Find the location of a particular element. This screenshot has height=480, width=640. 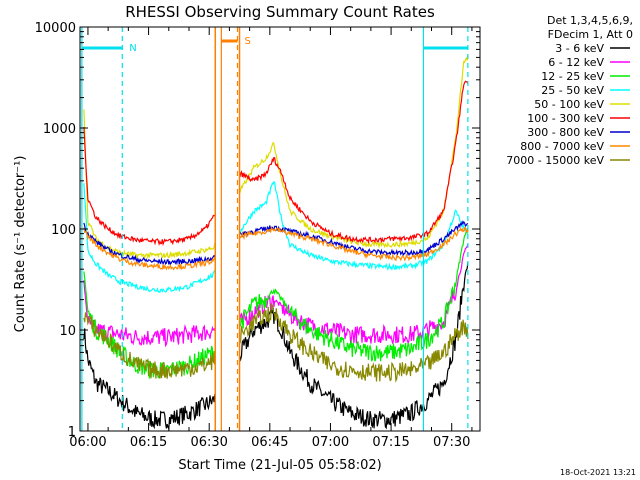

x-tick-label: 06:45 is located at coordinates (269, 442).